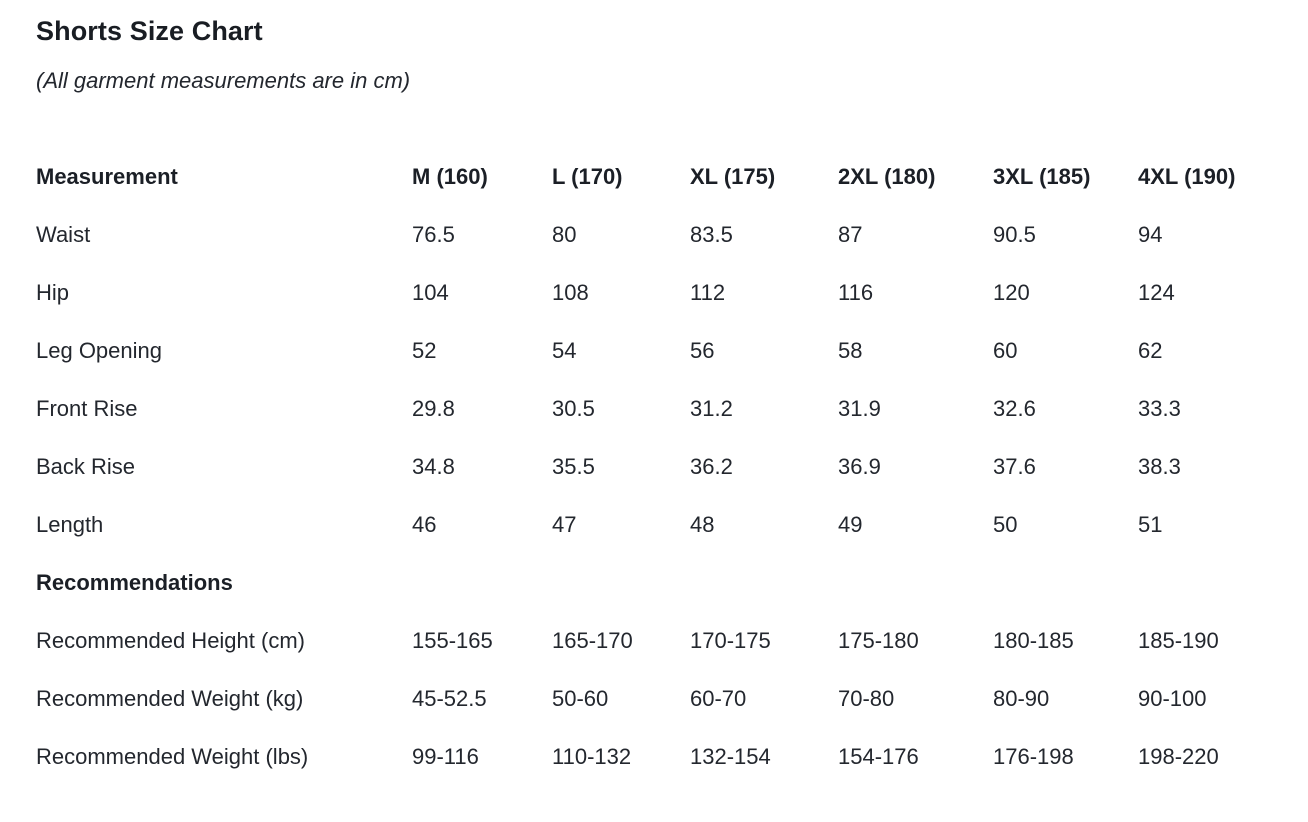  What do you see at coordinates (1014, 234) in the screenshot?
I see `cell-value: 90.5` at bounding box center [1014, 234].